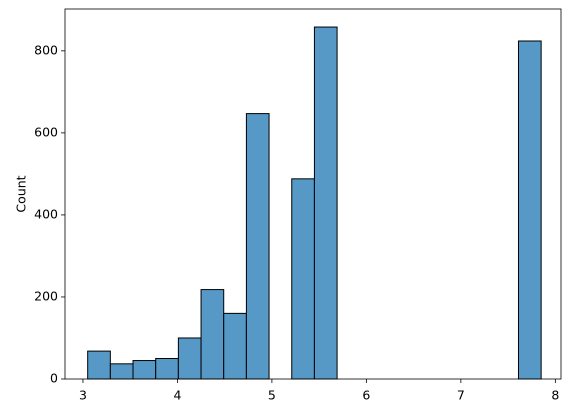  Describe the element at coordinates (46, 131) in the screenshot. I see `y-tick-label: 600` at that location.